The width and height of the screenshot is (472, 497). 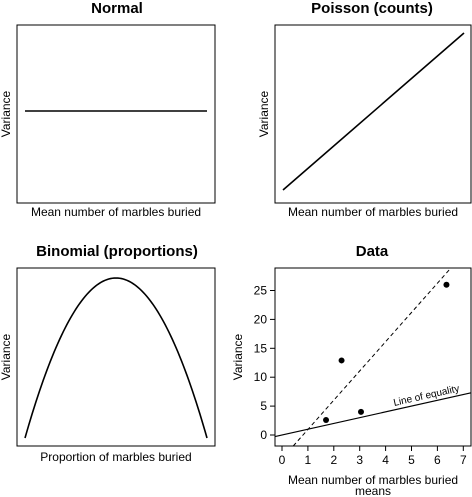 I want to click on x-tick-label: 7, so click(x=463, y=460).